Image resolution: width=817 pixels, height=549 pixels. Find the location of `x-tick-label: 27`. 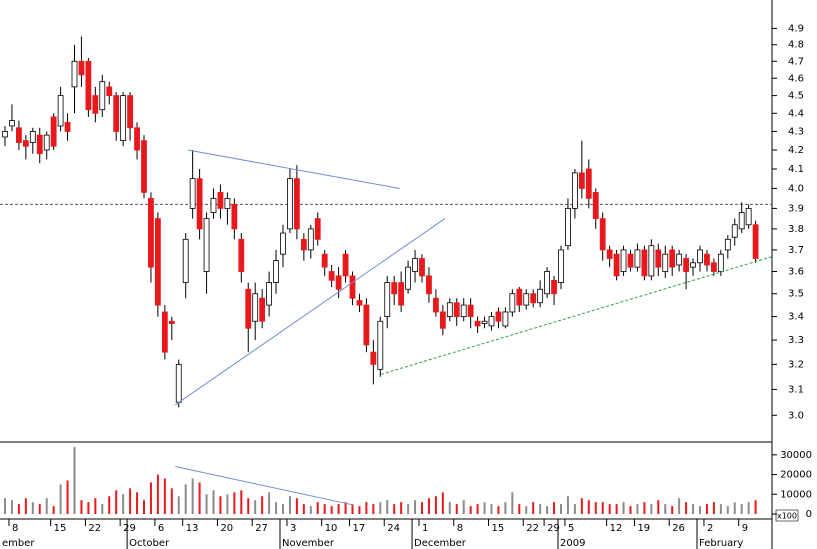

x-tick-label: 27 is located at coordinates (261, 528).